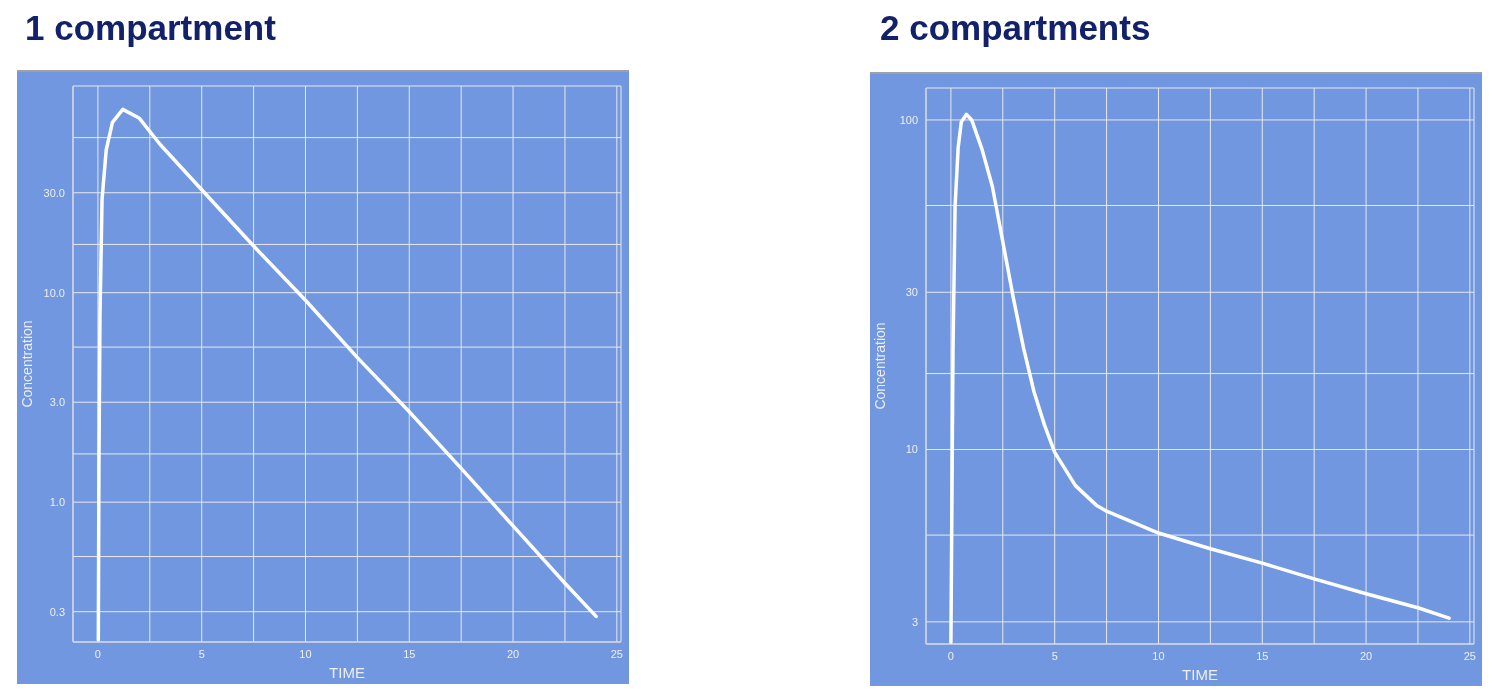  I want to click on y-tick-label: 1.0, so click(57, 502).